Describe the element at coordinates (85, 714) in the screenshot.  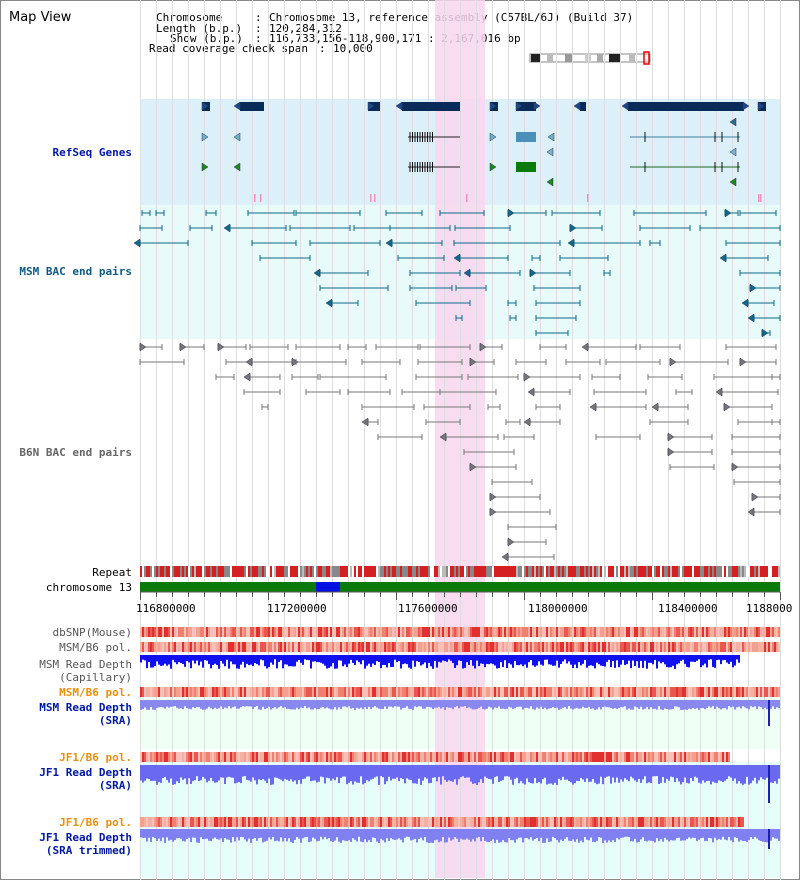
I see `track-label-msm-depth-sra: MSM Read Depth (SRA)` at that location.